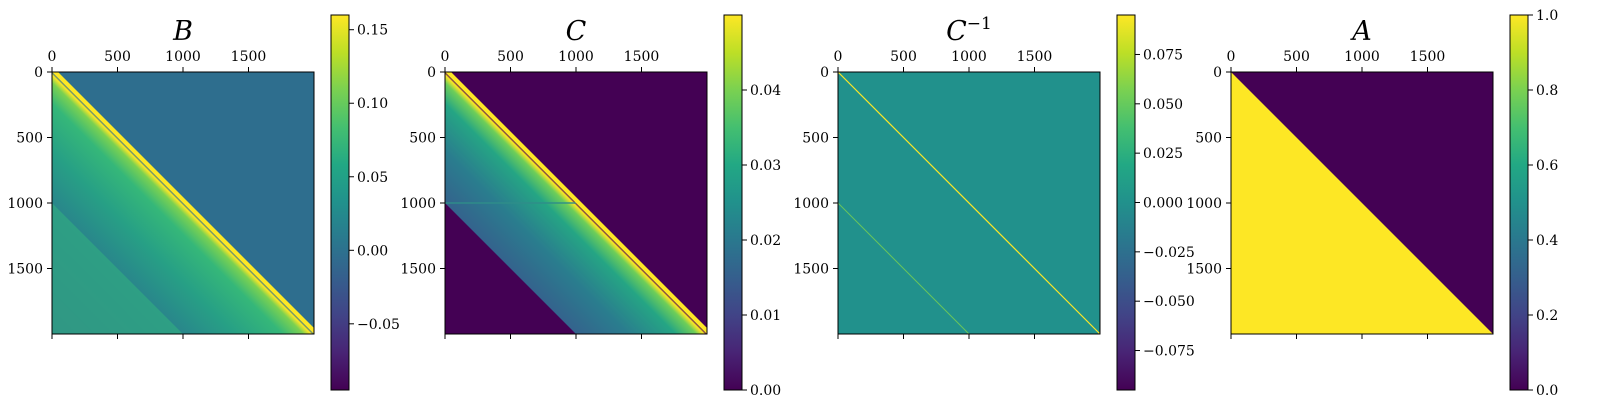  I want to click on colorbar-tick-label: 0.03, so click(765, 166).